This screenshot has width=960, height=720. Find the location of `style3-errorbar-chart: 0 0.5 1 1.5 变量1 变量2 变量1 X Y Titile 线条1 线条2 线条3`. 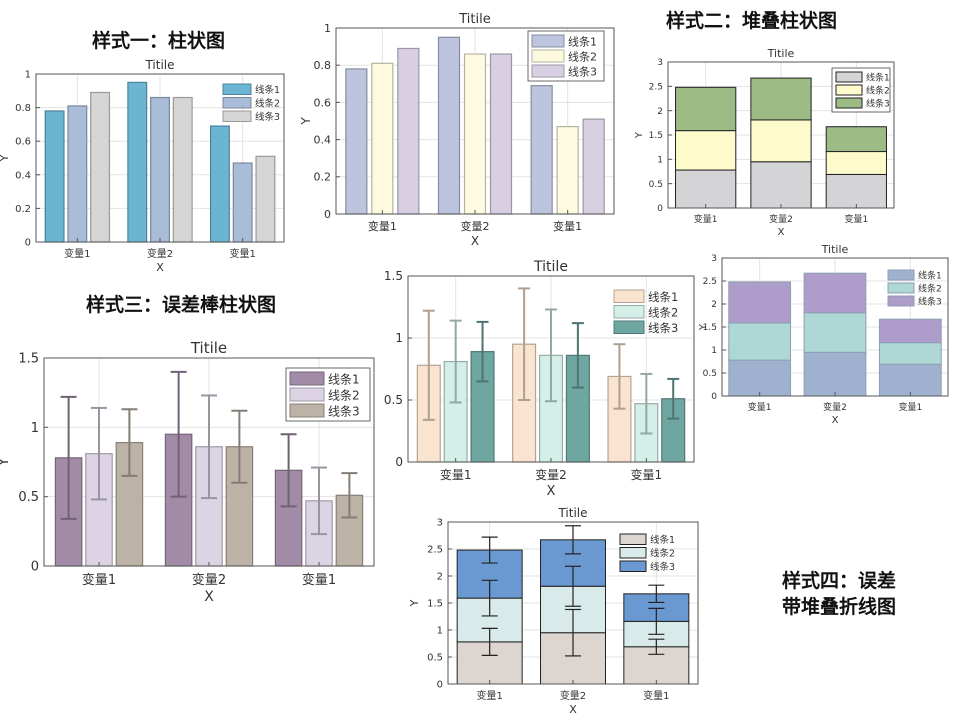

style3-errorbar-chart: 0 0.5 1 1.5 变量1 变量2 变量1 X Y Titile 线条1 线条2 线条3 is located at coordinates (187, 472).